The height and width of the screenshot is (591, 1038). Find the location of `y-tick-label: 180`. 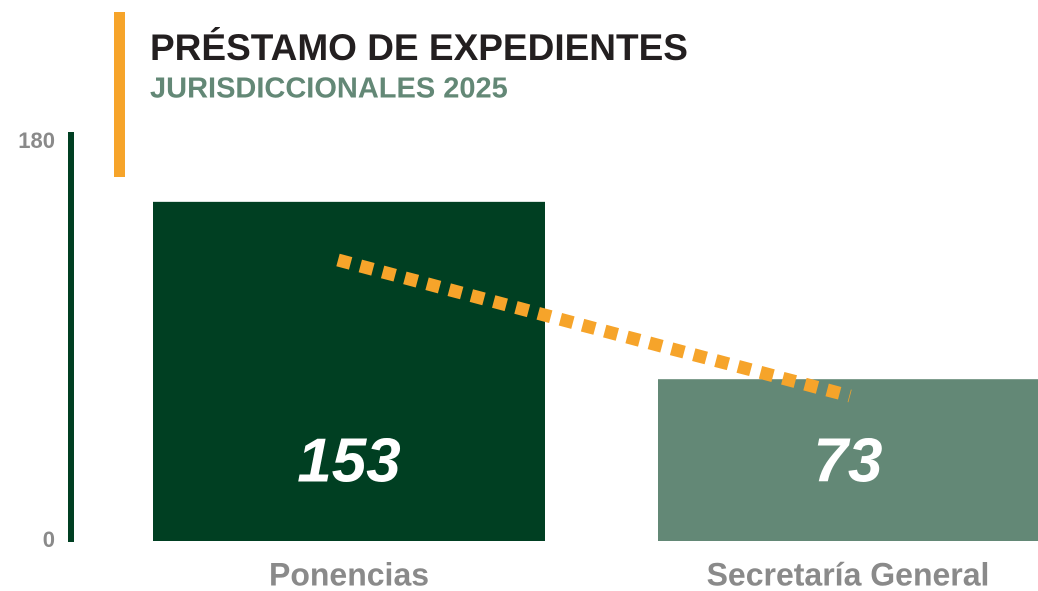

y-tick-label: 180 is located at coordinates (36, 140).